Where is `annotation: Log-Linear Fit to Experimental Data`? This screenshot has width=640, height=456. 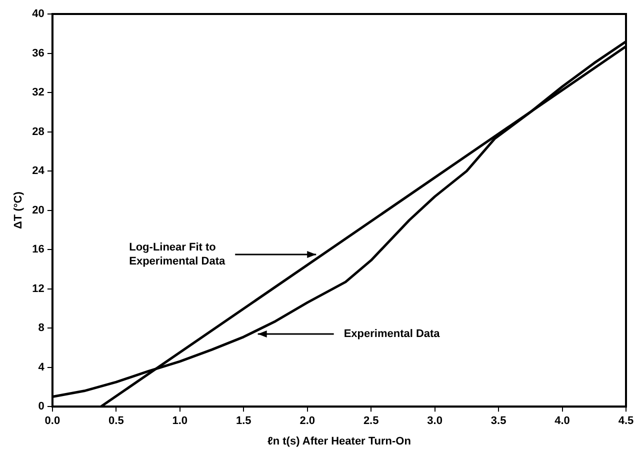
annotation: Log-Linear Fit to Experimental Data is located at coordinates (177, 255).